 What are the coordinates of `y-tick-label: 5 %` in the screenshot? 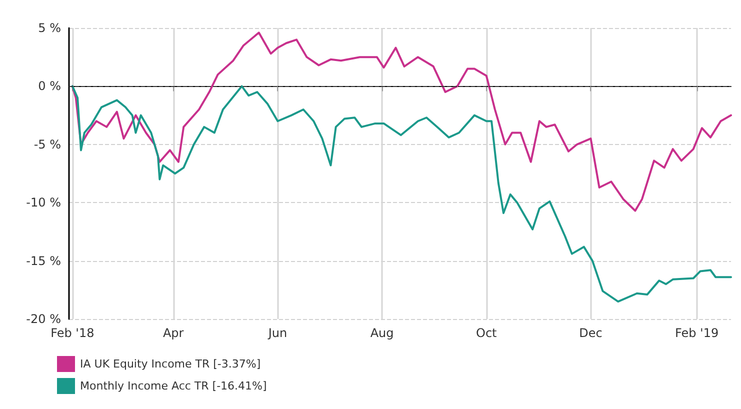 It's located at (49, 28).